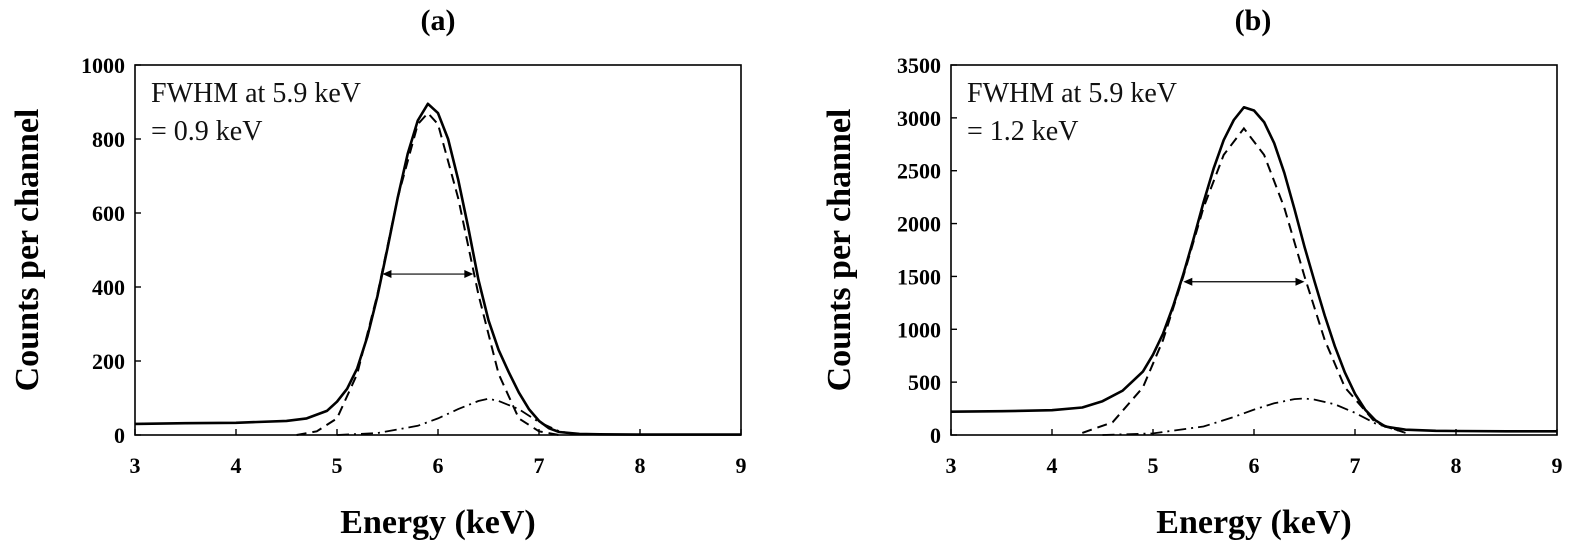 This screenshot has height=547, width=1575. What do you see at coordinates (919, 276) in the screenshot?
I see `y-tick-label: 1500` at bounding box center [919, 276].